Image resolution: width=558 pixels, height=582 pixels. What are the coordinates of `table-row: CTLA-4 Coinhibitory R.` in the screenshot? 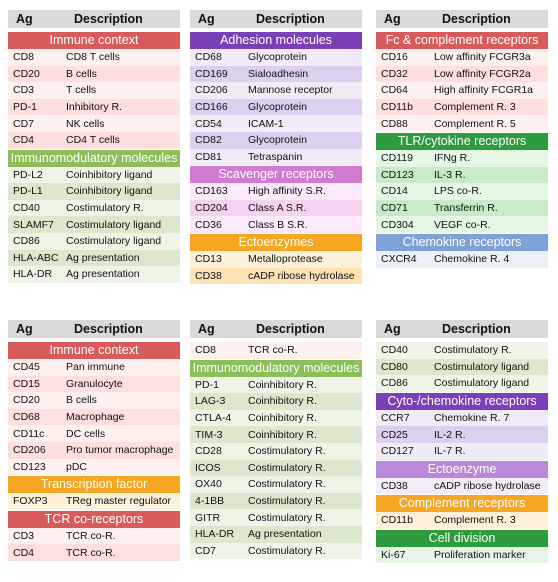 It's located at (276, 418).